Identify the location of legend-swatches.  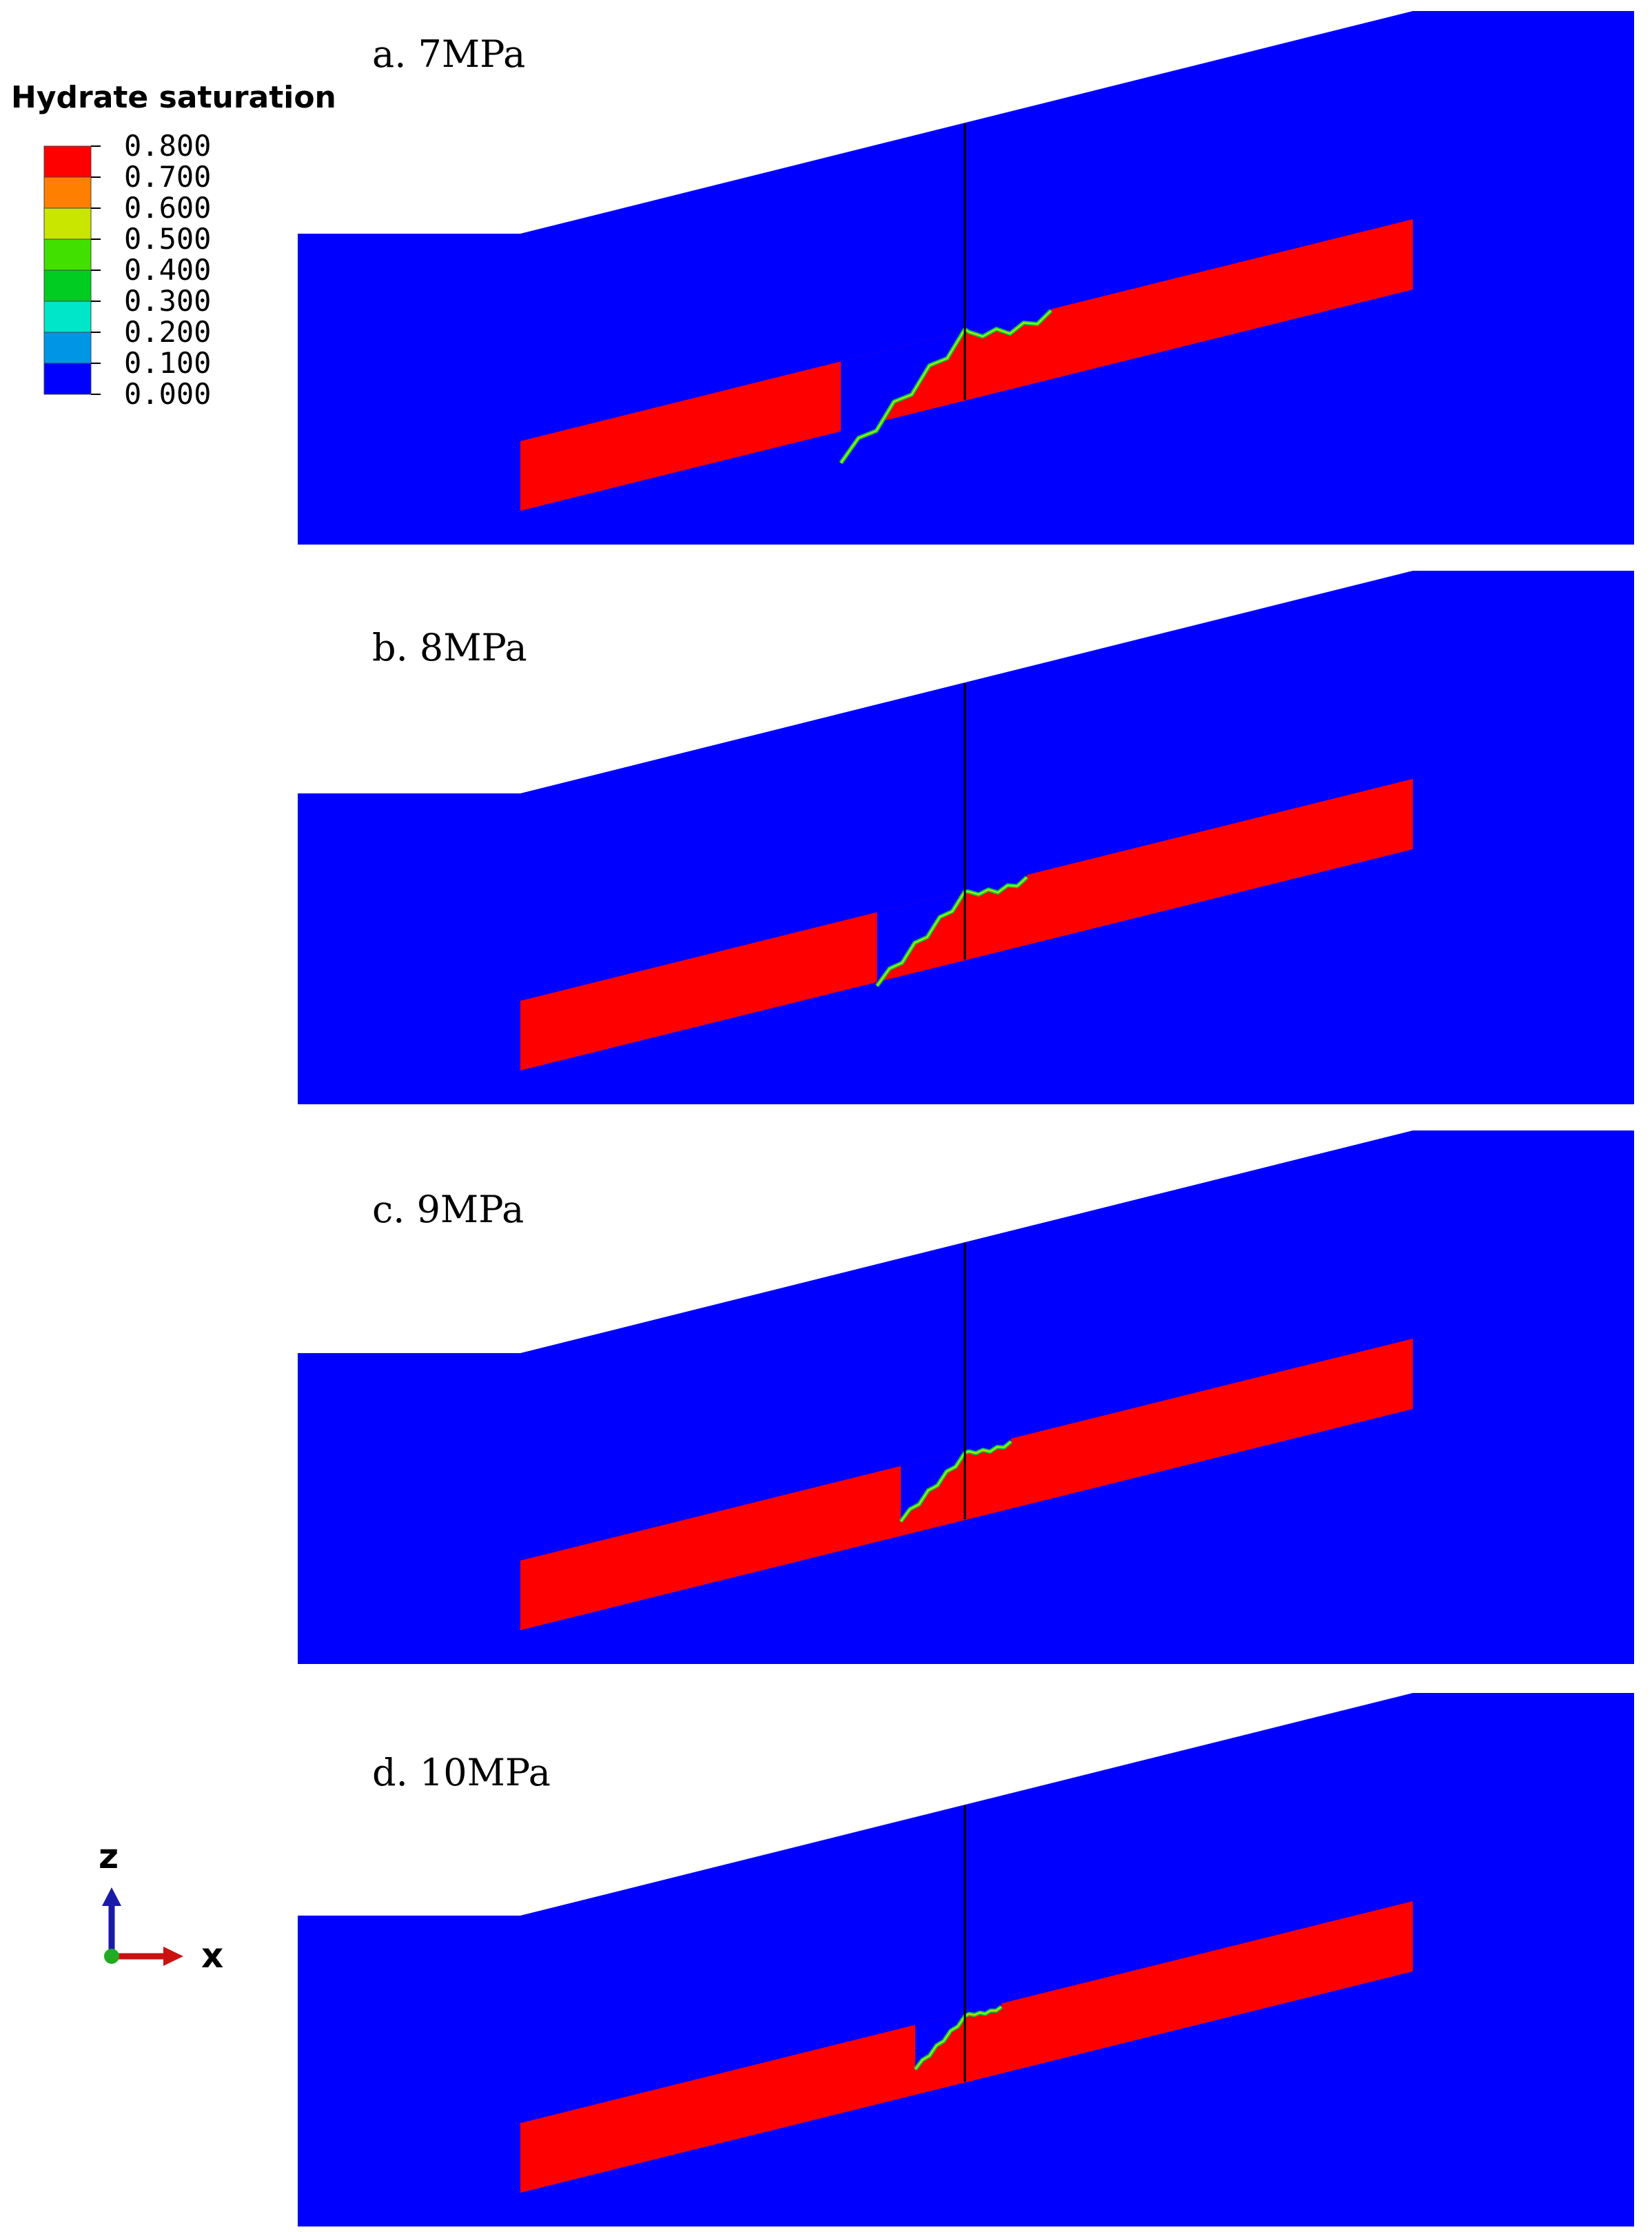
(67, 270).